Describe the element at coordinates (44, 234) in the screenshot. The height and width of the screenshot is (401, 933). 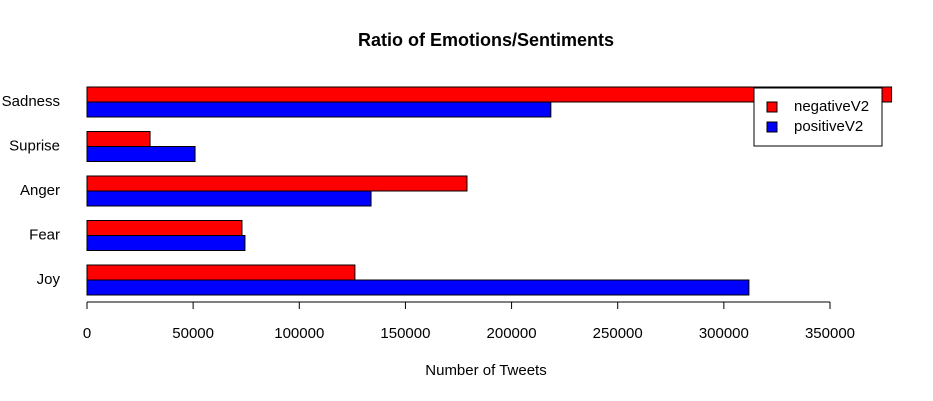
I see `y-tick-label: Fear` at that location.